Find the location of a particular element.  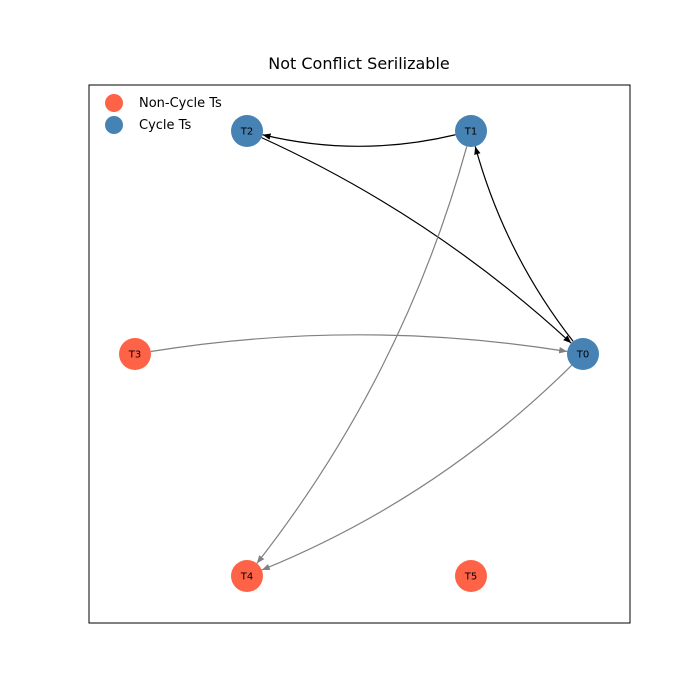

node-circle-t4 is located at coordinates (247, 576).